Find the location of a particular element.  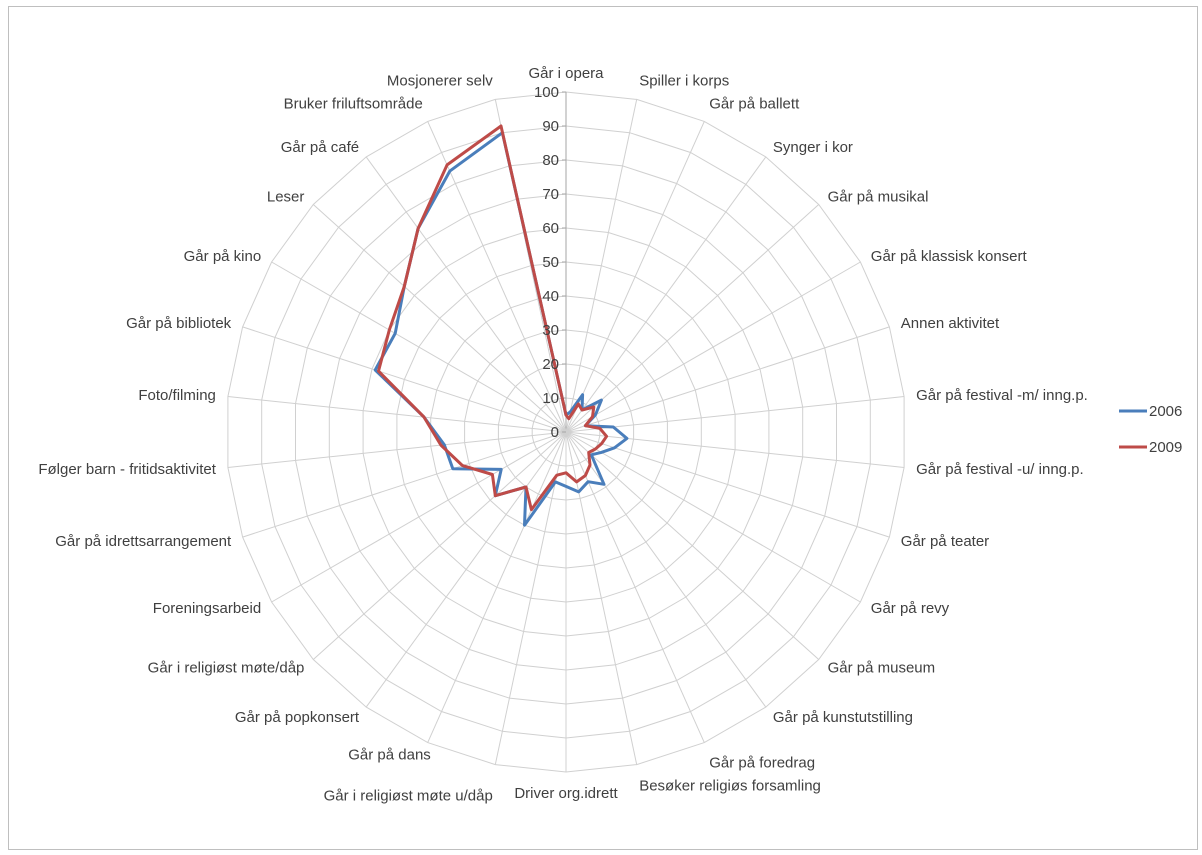

category-label: Følger barn - fritidsaktivitet is located at coordinates (127, 469).